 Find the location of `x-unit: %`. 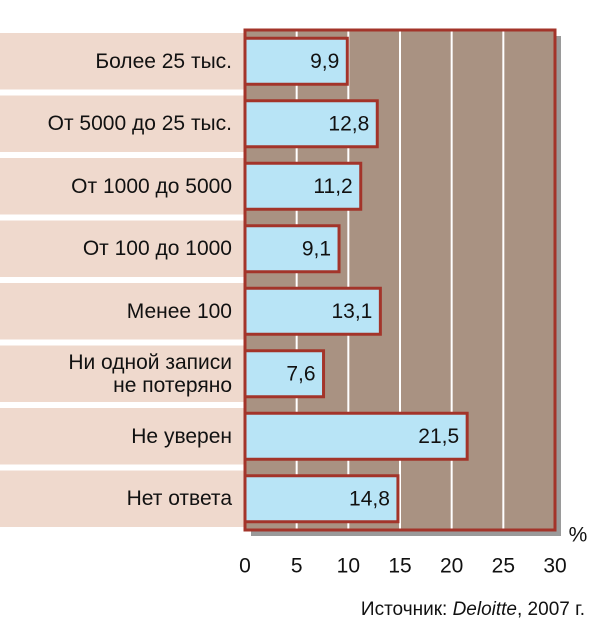

x-unit: % is located at coordinates (578, 535).